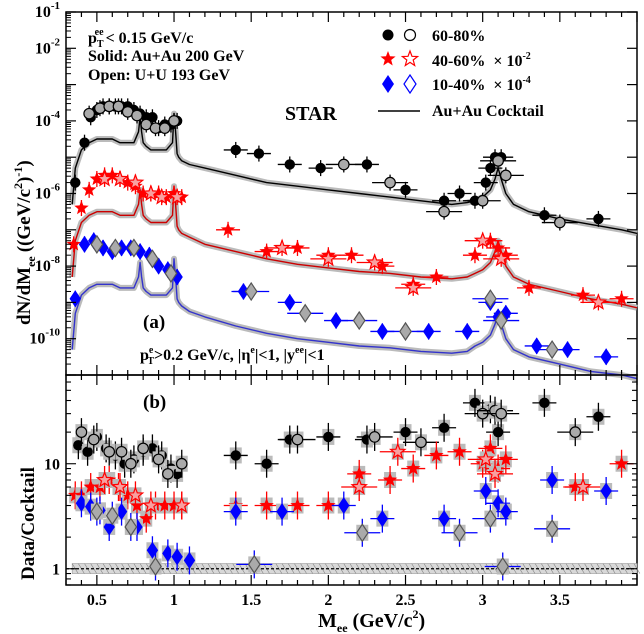 This screenshot has width=644, height=634. I want to click on x-axis-label: Mee (GeV/c2), so click(371, 620).